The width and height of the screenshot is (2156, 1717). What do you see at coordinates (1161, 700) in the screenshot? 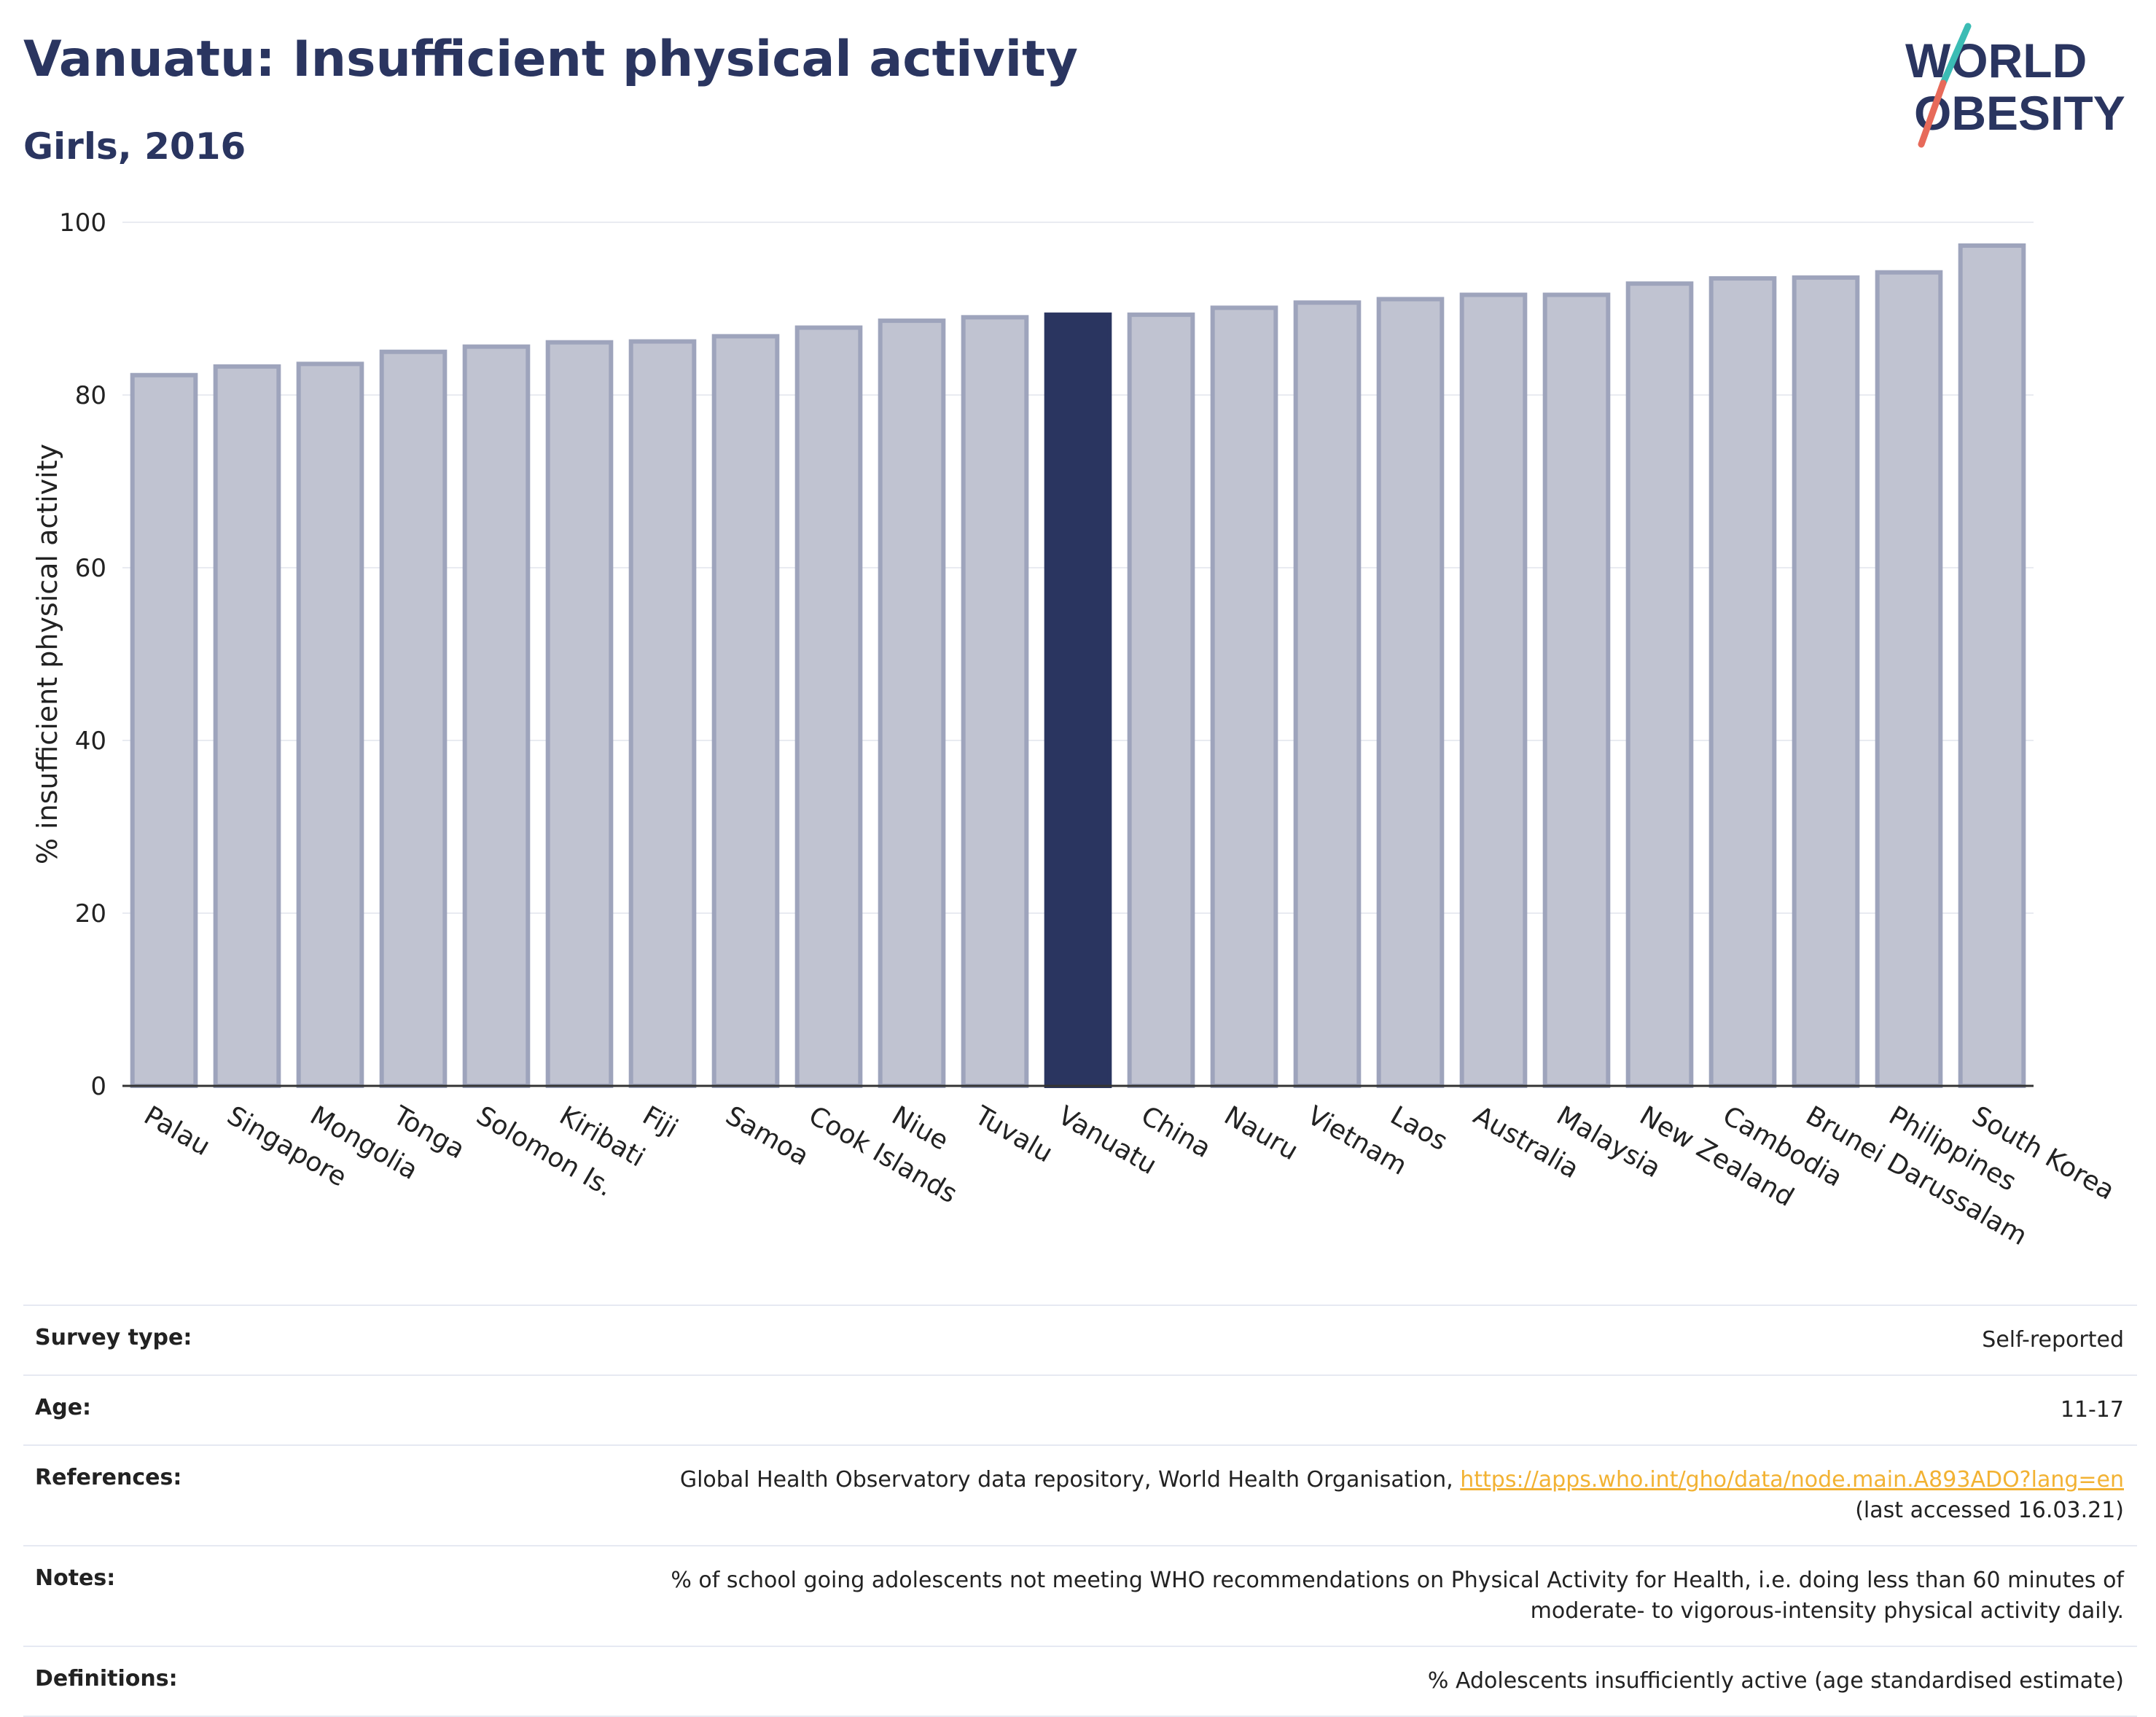
I see `bar-china` at bounding box center [1161, 700].